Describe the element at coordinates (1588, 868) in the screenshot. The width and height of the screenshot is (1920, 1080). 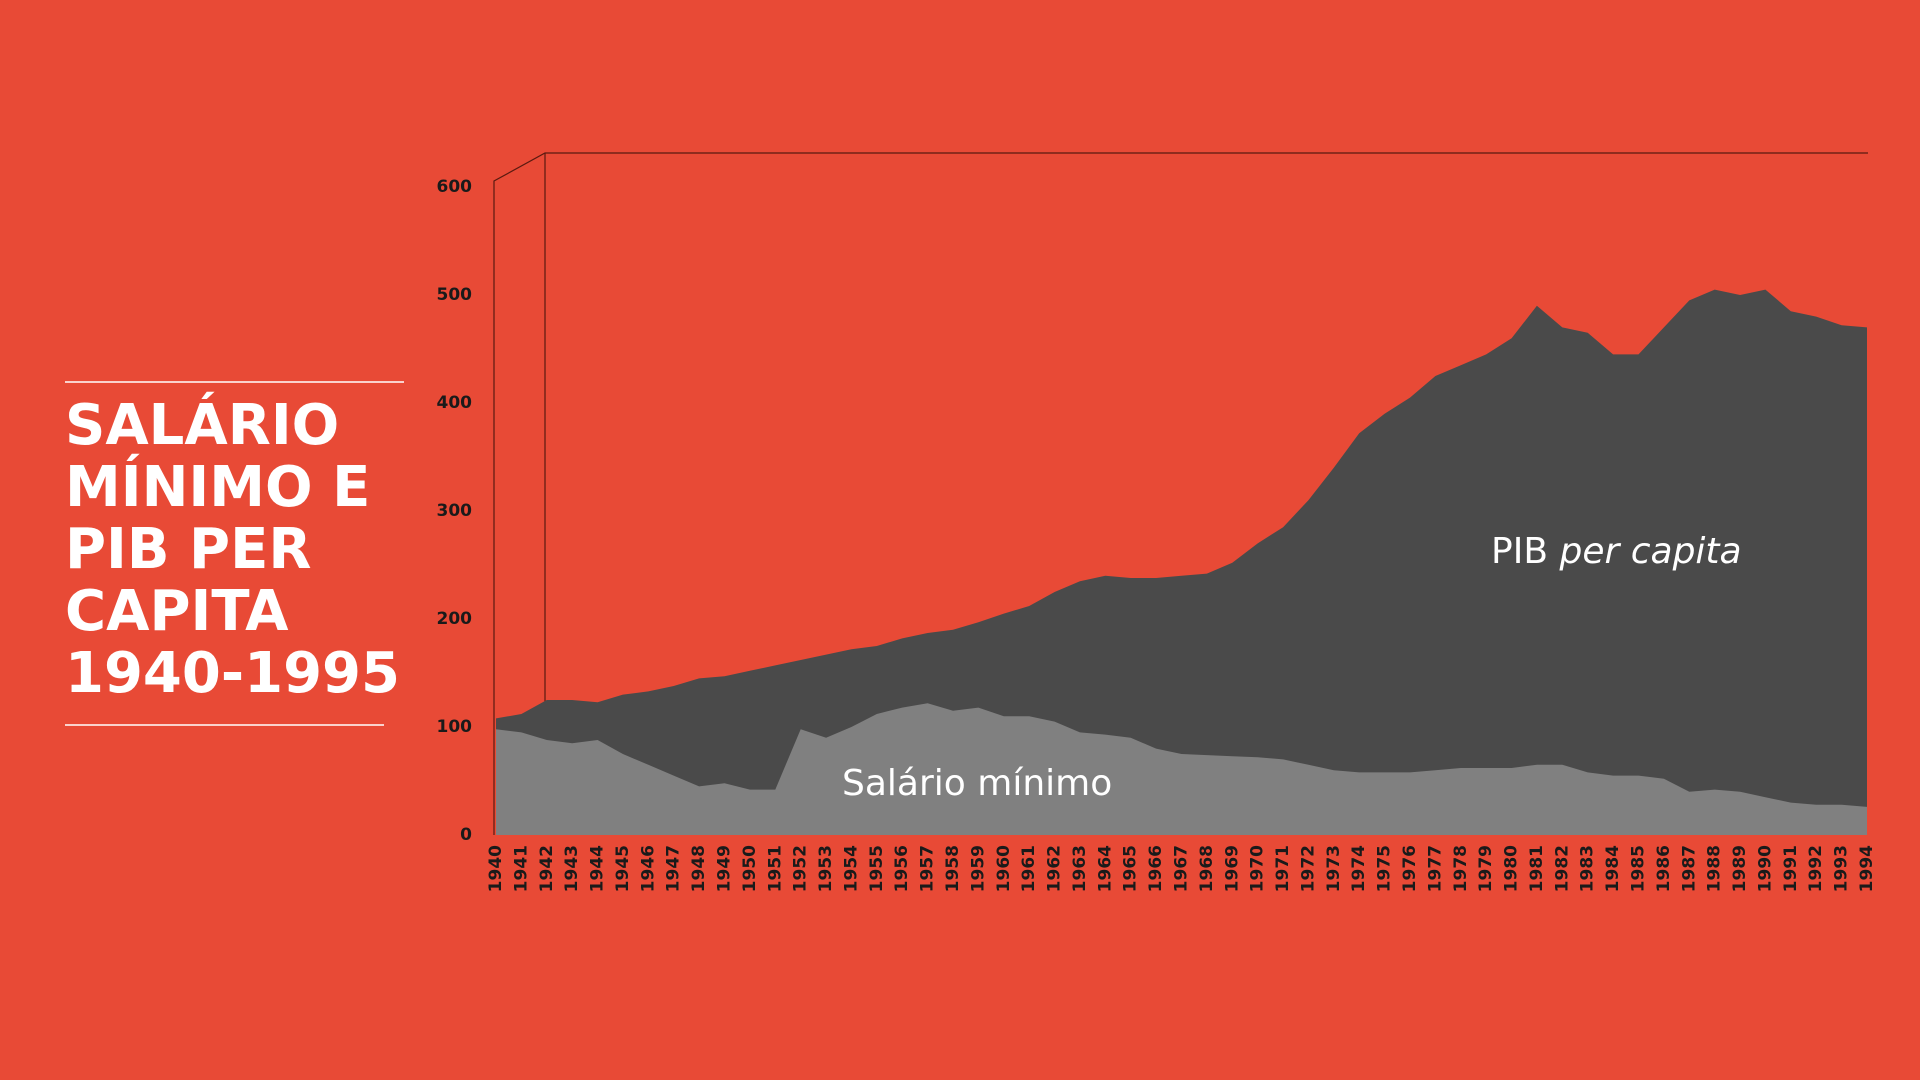
I see `x-tick-label: 1983` at that location.